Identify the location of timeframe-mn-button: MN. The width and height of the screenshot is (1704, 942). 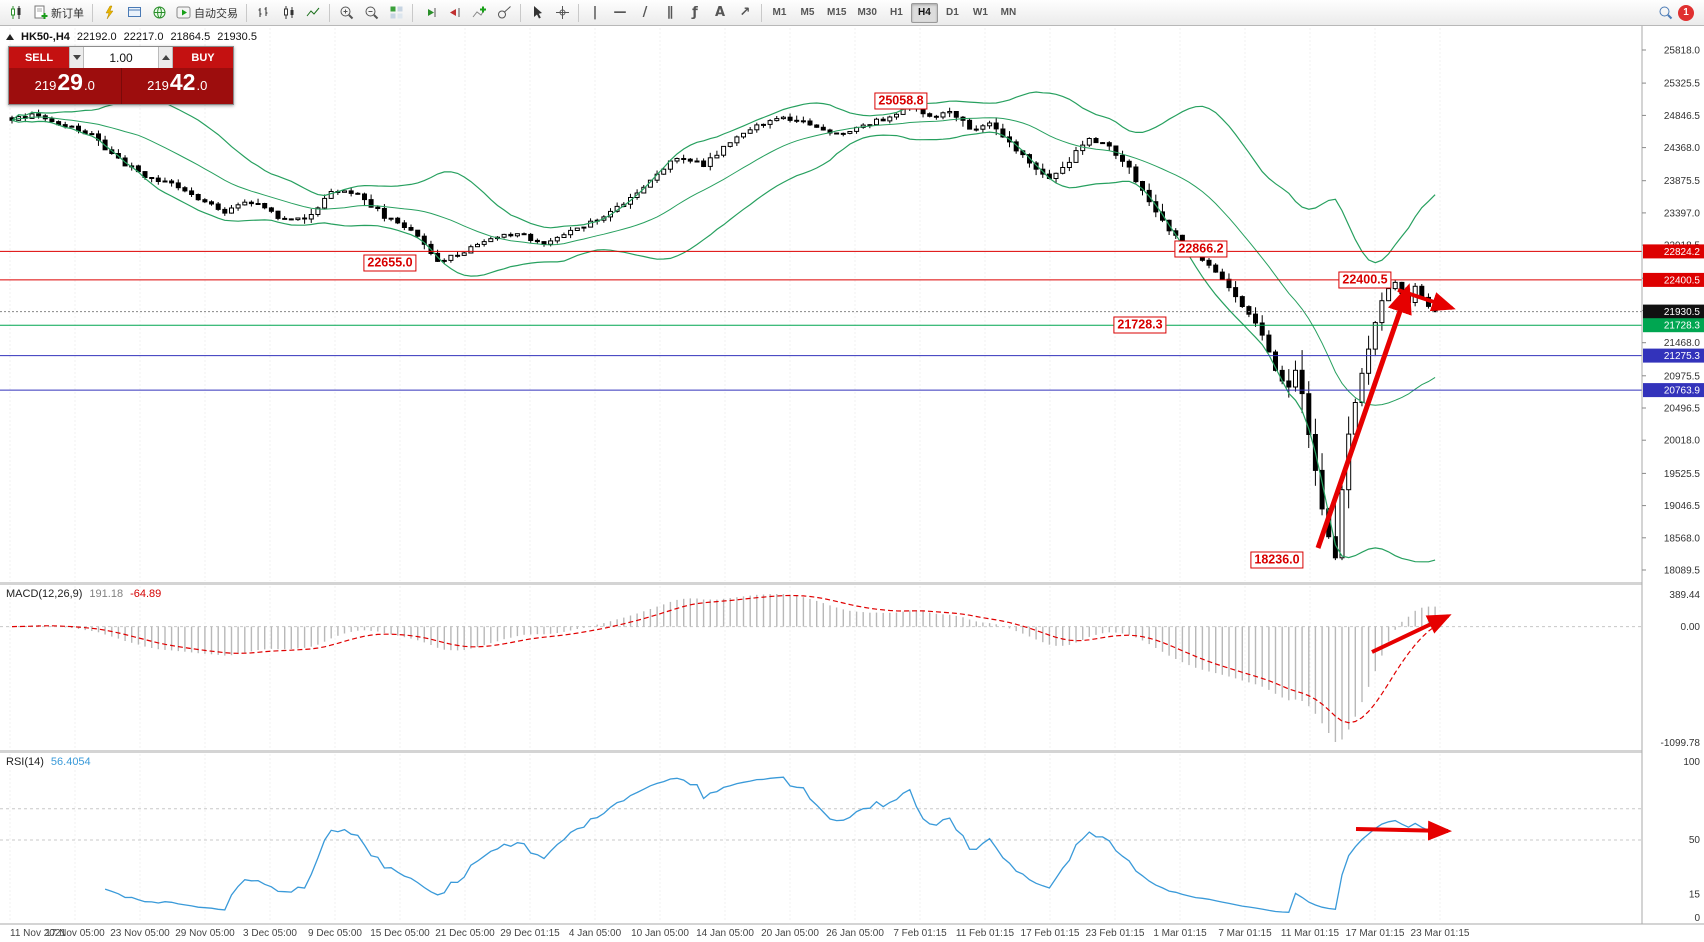
(1008, 13).